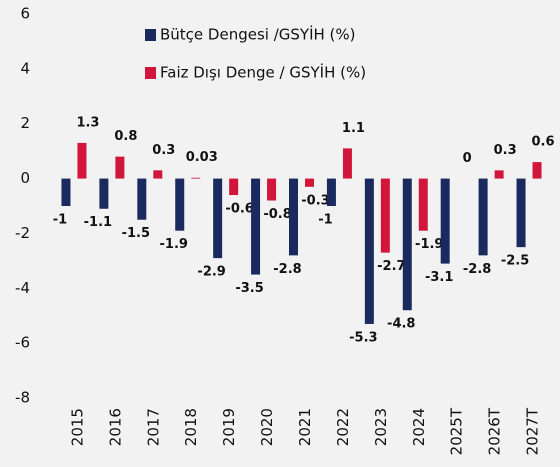 This screenshot has height=467, width=560. I want to click on x-tick-label: 2017, so click(153, 427).